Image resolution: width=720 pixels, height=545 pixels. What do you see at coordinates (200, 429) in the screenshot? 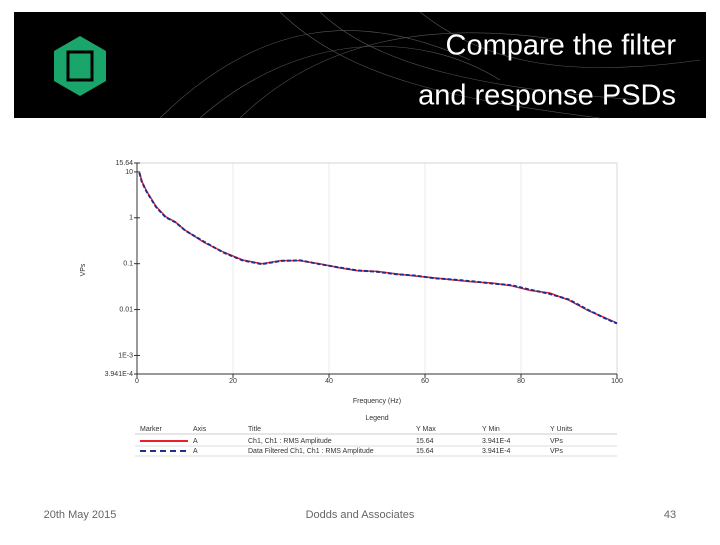
I see `legend-header: Axis` at bounding box center [200, 429].